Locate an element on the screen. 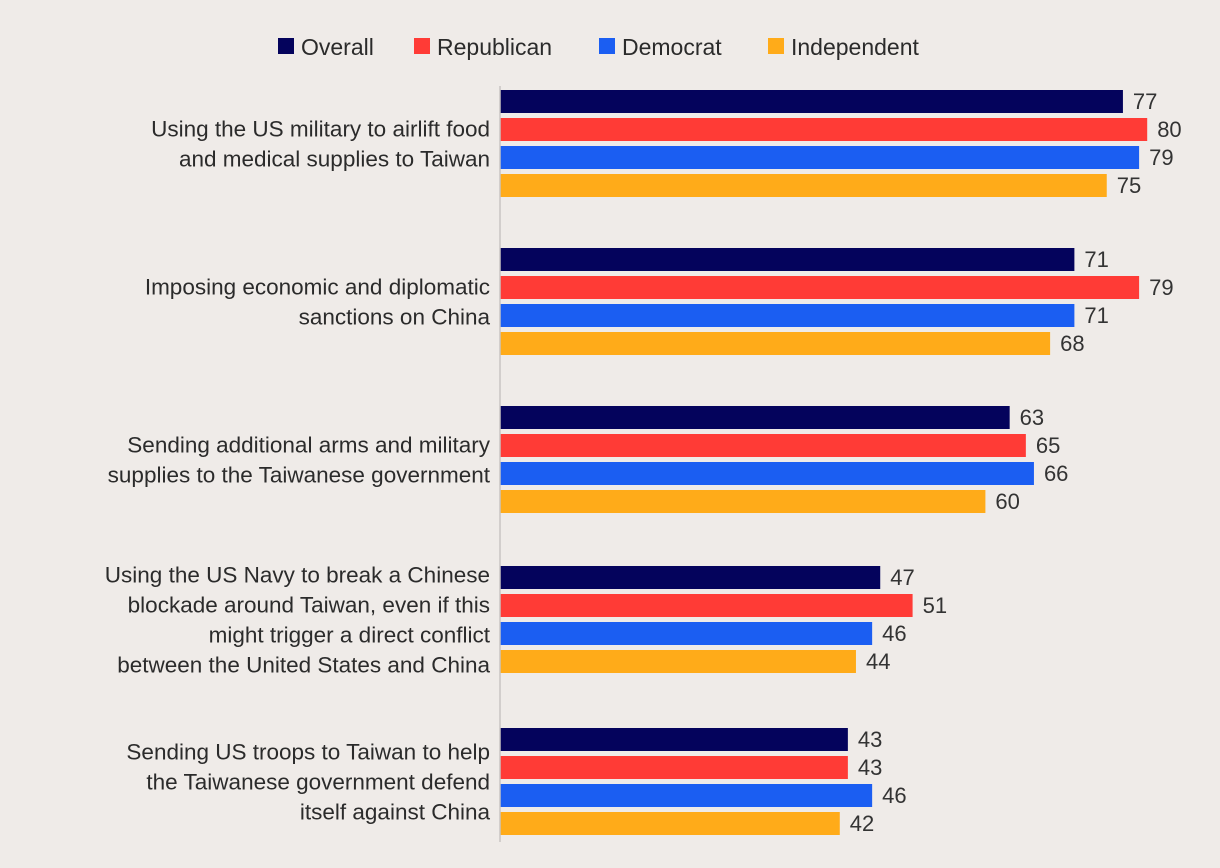  value-label-democrat-cat4: 46 is located at coordinates (894, 633).